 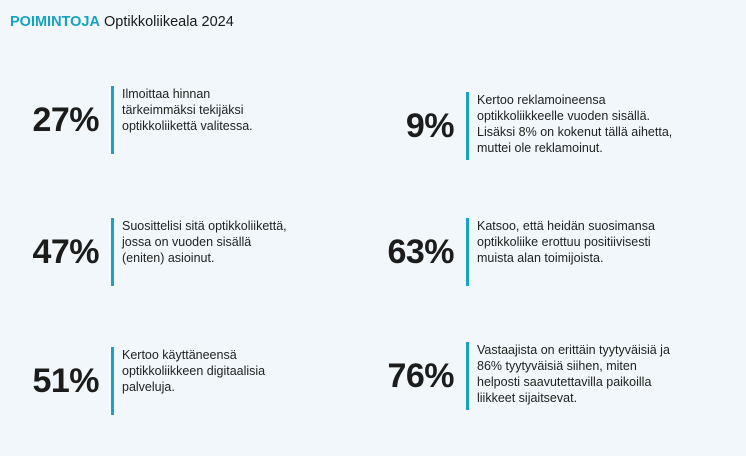 I want to click on page-title: POIMINTOJA Optikkoliikeala 2024, so click(x=122, y=22).